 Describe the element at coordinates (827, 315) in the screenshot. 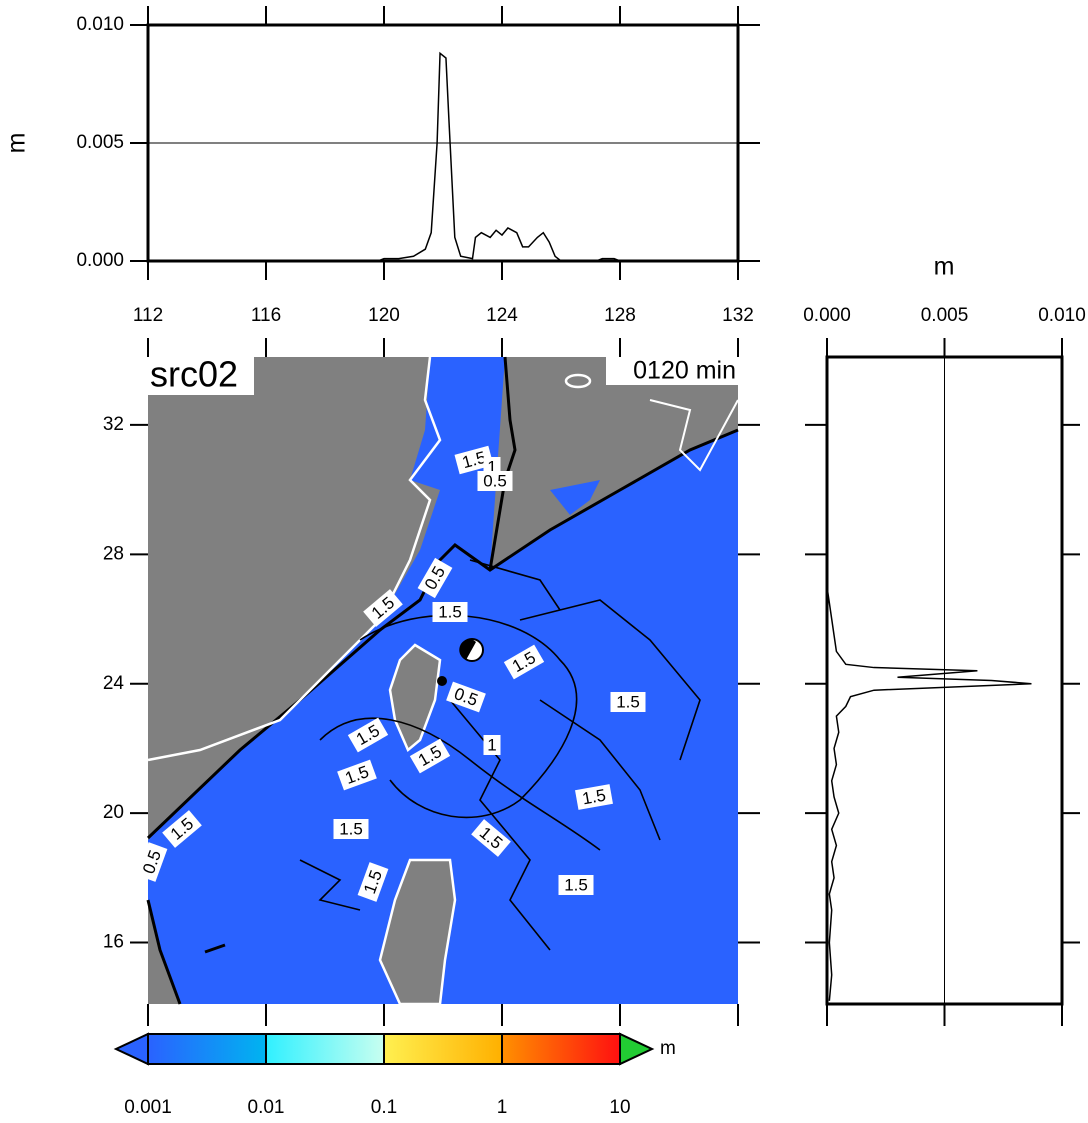

I see `x-tick-label: 0.000` at that location.